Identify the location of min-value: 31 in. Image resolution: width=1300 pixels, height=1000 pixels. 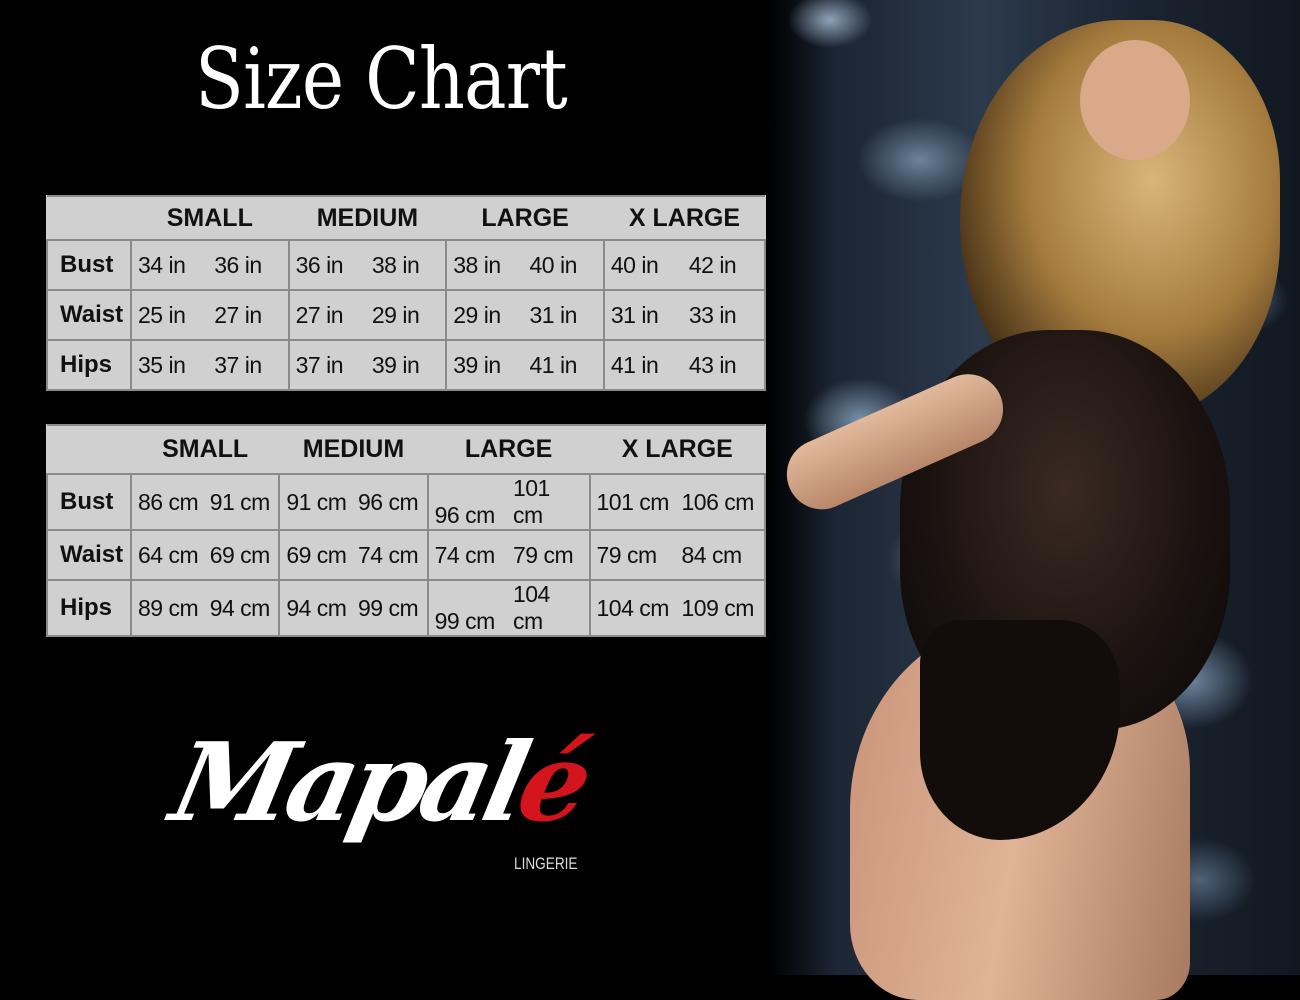
(634, 314).